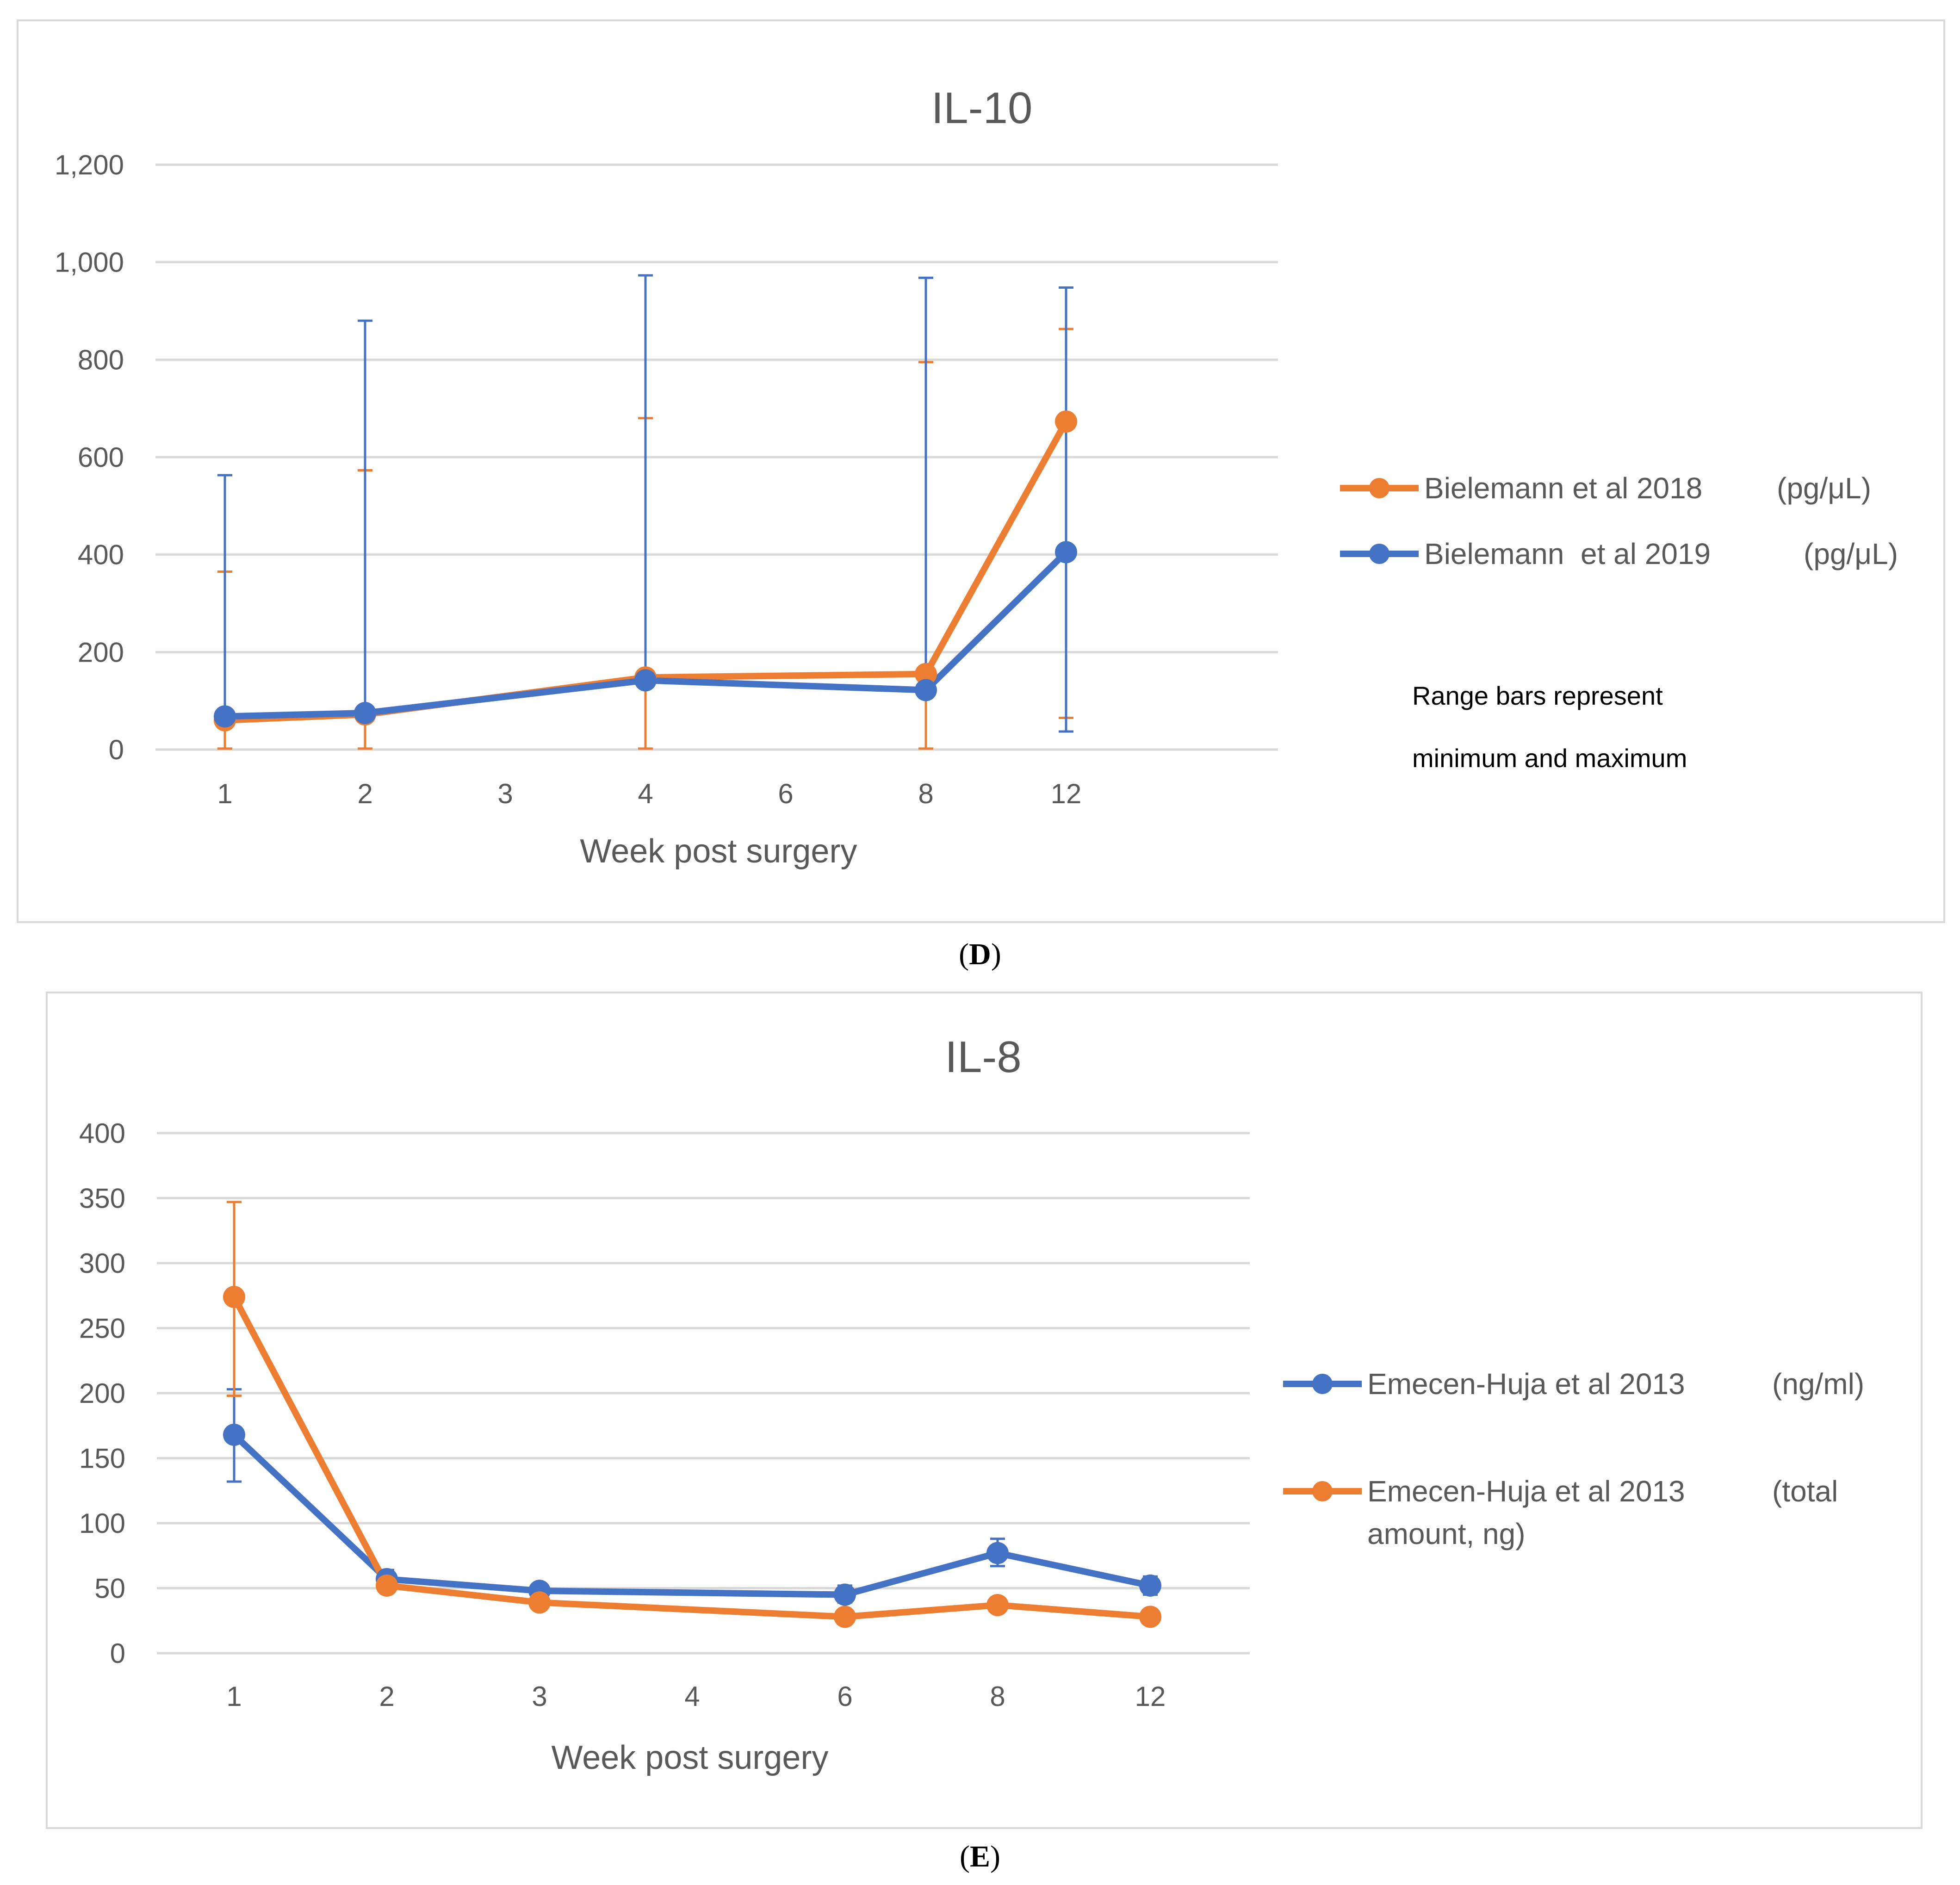 The width and height of the screenshot is (1960, 1885). I want to click on caption-letter: D, so click(980, 954).